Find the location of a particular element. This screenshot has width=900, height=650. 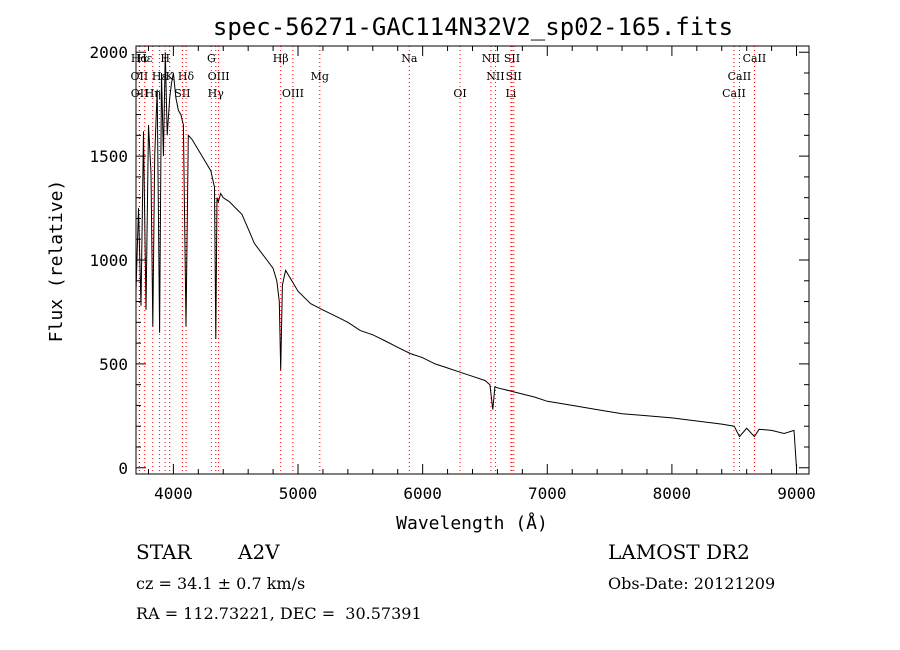

line-label-24: CaII is located at coordinates (740, 76).